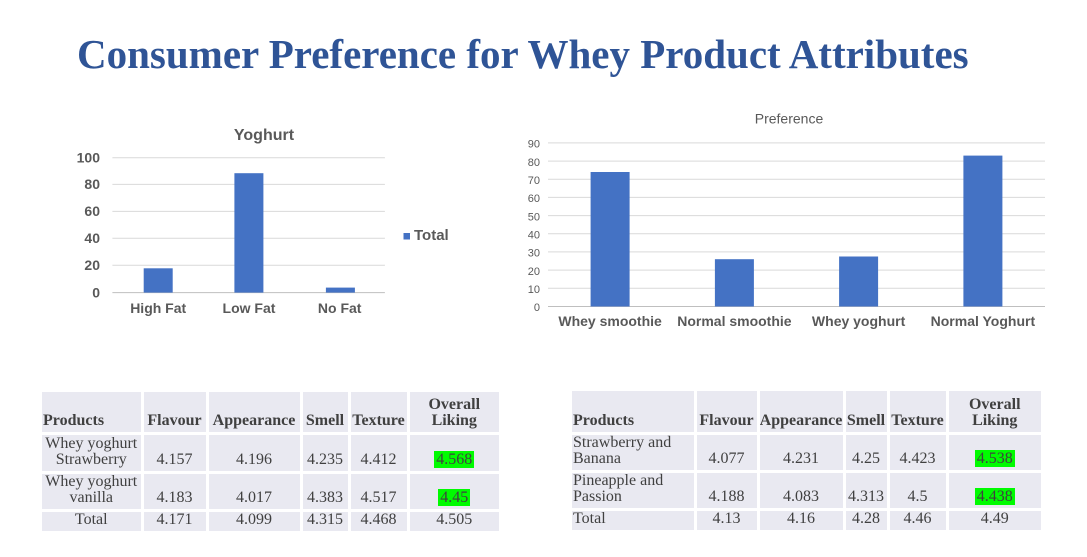  What do you see at coordinates (431, 235) in the screenshot?
I see `svg-text: Total` at bounding box center [431, 235].